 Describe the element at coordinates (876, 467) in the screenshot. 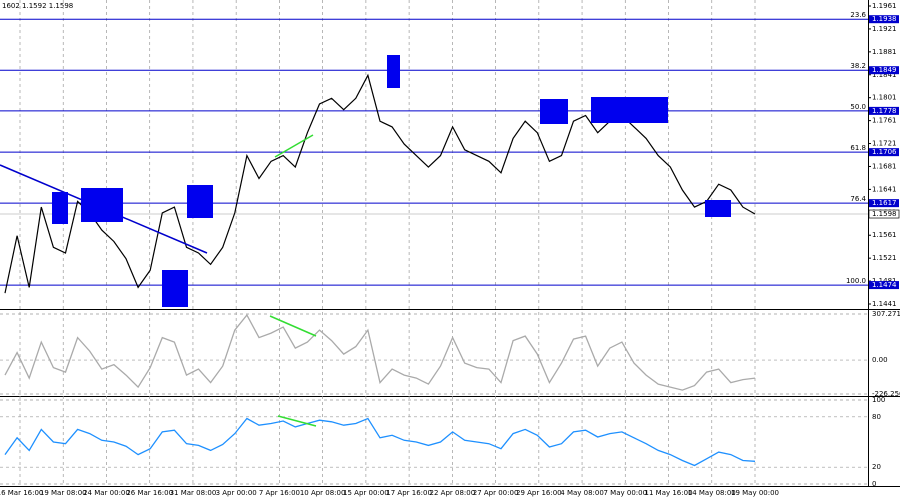

I see `y-tick-label: 20` at that location.